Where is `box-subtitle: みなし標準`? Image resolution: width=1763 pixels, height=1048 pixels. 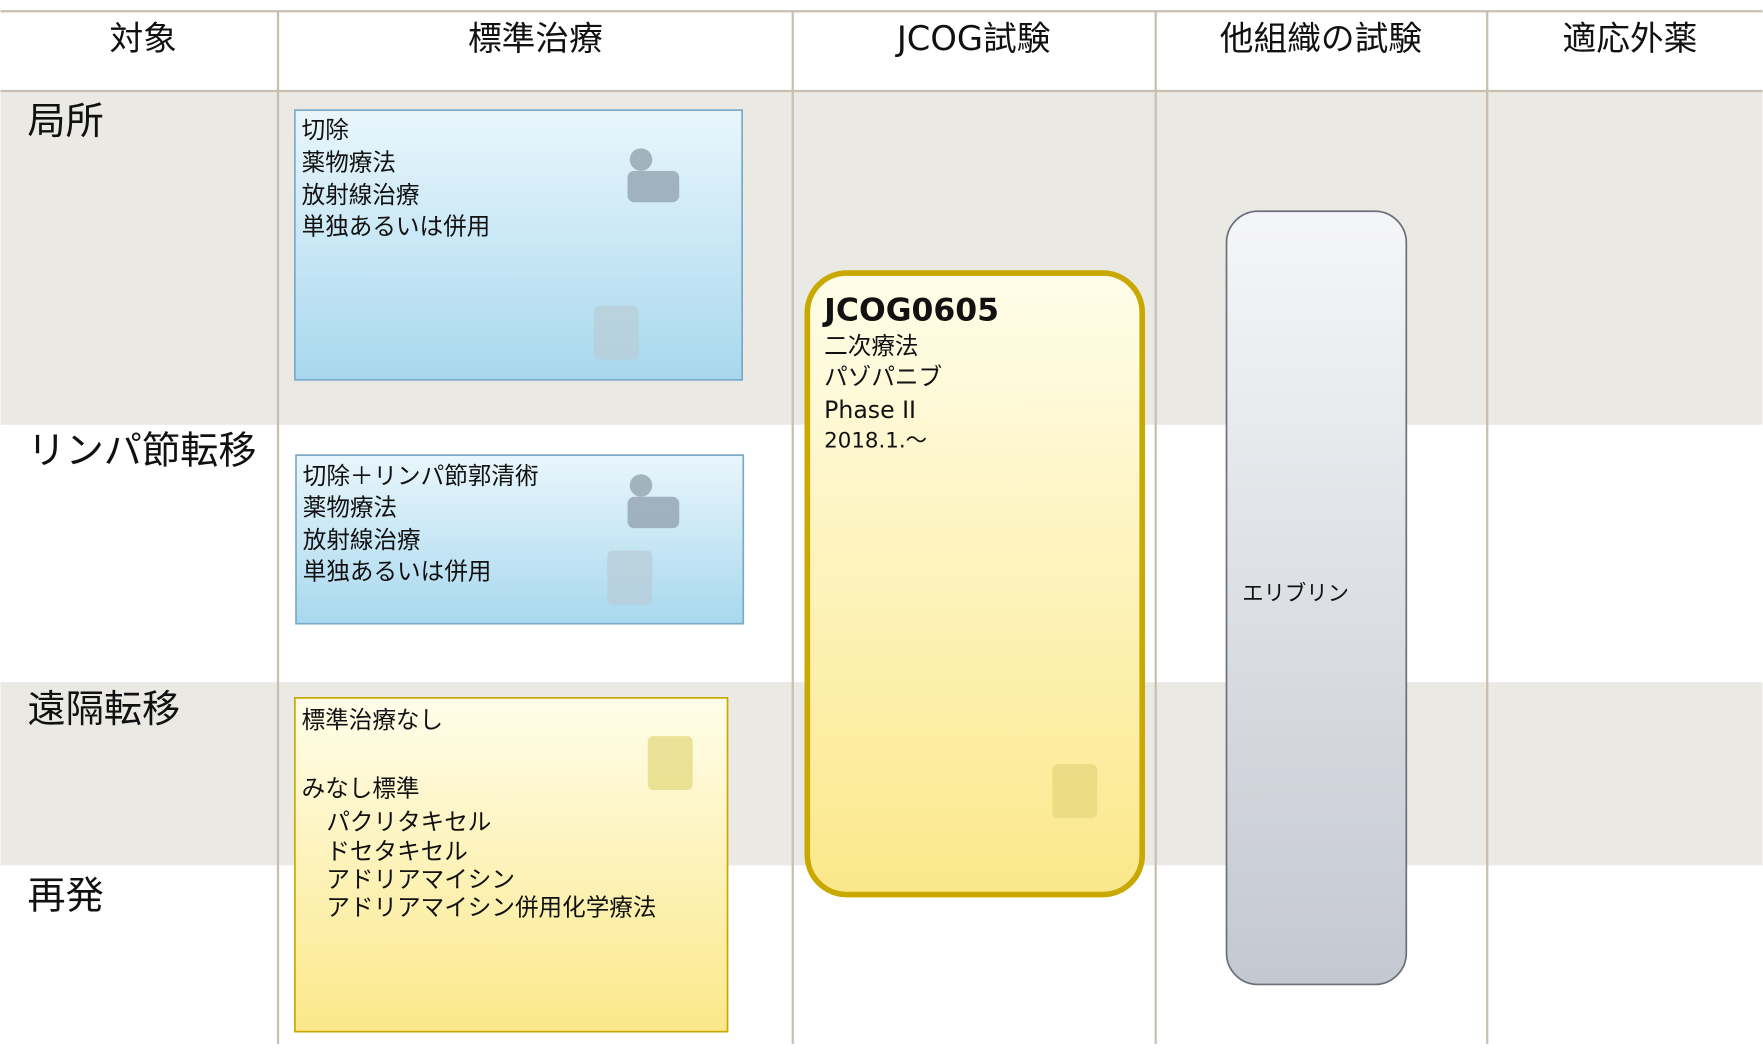
box-subtitle: みなし標準 is located at coordinates (361, 789).